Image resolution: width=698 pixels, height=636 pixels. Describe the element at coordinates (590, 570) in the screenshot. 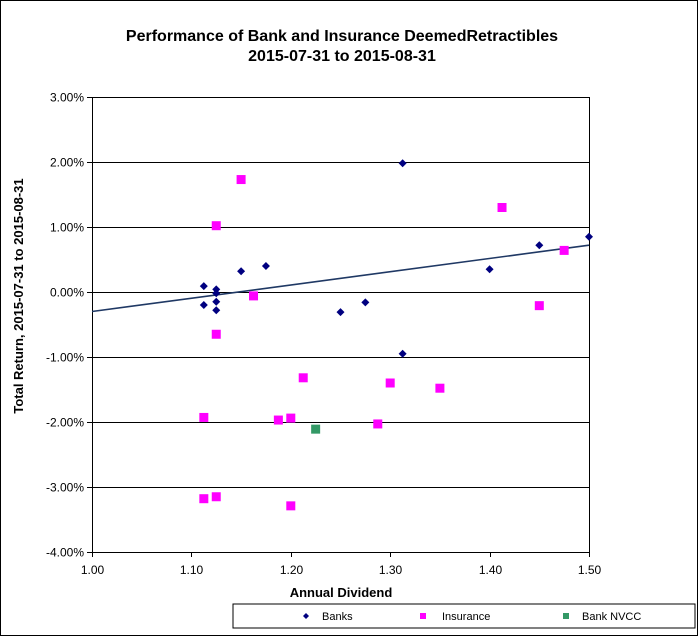

I see `x-tick-label: 1.50` at that location.